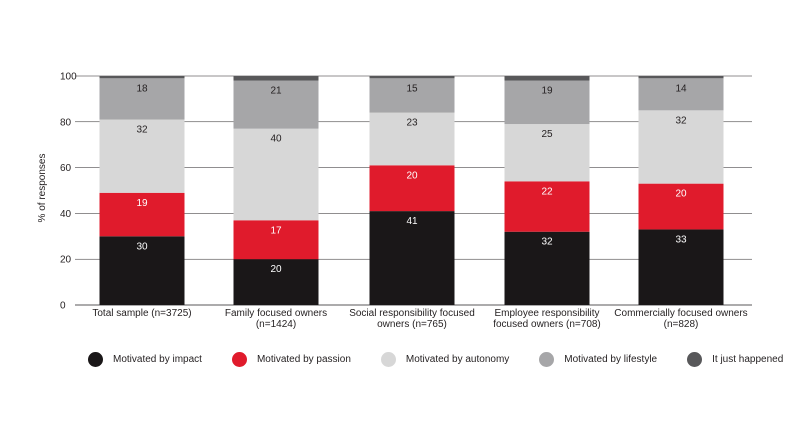  What do you see at coordinates (276, 91) in the screenshot?
I see `data-label: 21` at bounding box center [276, 91].